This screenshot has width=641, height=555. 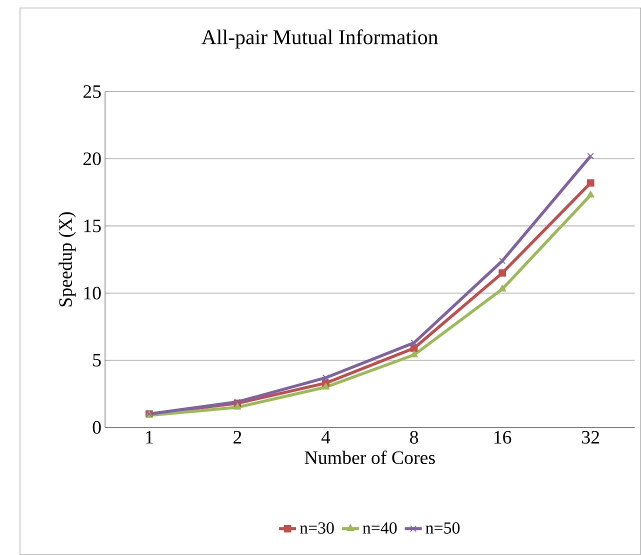 I want to click on x-tick-label: 2, so click(x=238, y=437).